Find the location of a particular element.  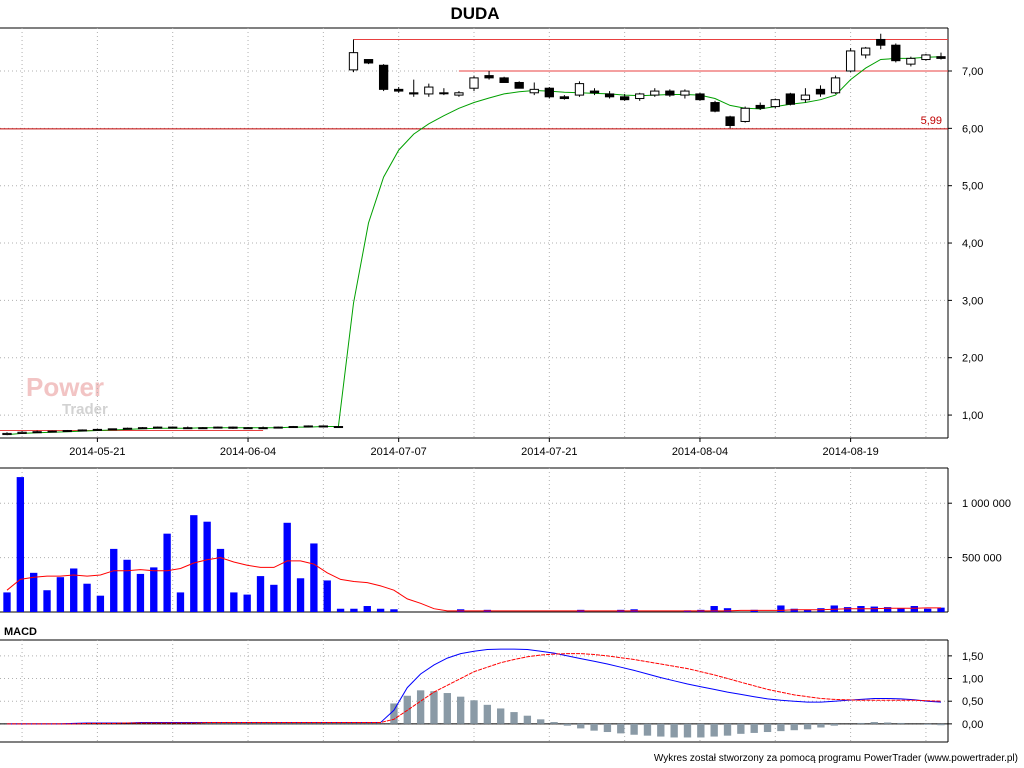

macd-y-tick-label: 0,00 is located at coordinates (972, 725).